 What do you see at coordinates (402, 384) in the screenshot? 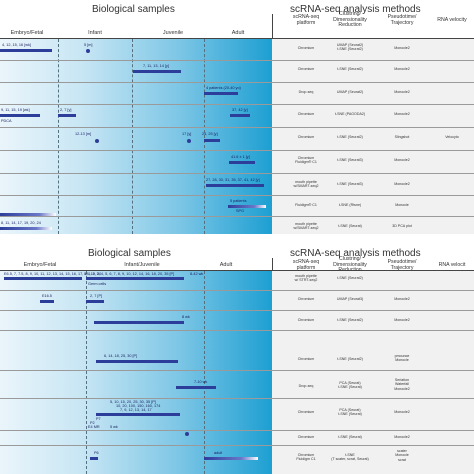
I see `trajectory-cell: Seriation Waterfall Monocle2` at bounding box center [402, 384].